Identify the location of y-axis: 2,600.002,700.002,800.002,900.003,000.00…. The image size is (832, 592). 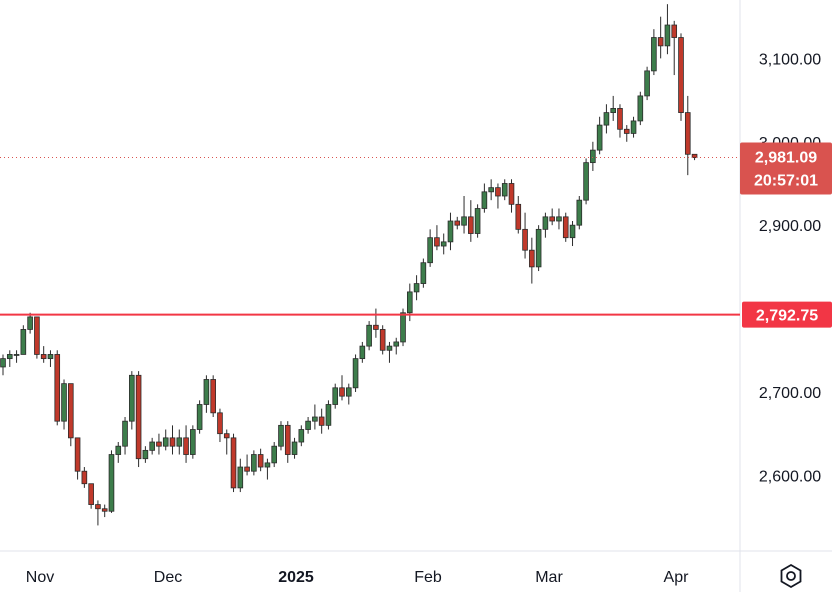
(790, 268).